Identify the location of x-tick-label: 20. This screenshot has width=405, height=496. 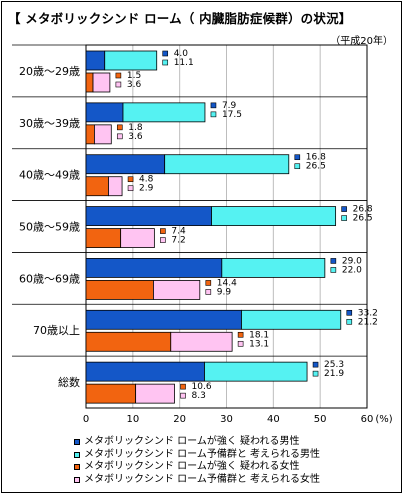
(179, 419).